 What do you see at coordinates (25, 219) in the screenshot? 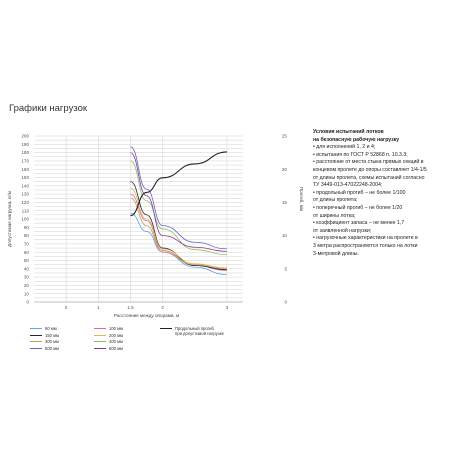
I see `y-tick-label: 100` at bounding box center [25, 219].